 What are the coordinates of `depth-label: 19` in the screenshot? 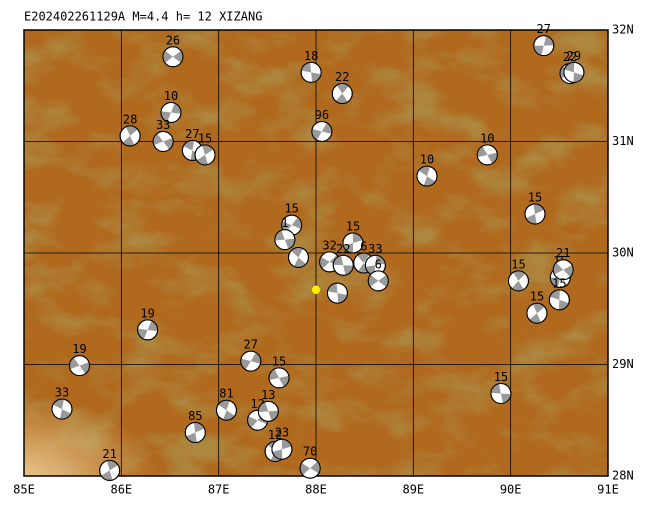 It's located at (79, 349).